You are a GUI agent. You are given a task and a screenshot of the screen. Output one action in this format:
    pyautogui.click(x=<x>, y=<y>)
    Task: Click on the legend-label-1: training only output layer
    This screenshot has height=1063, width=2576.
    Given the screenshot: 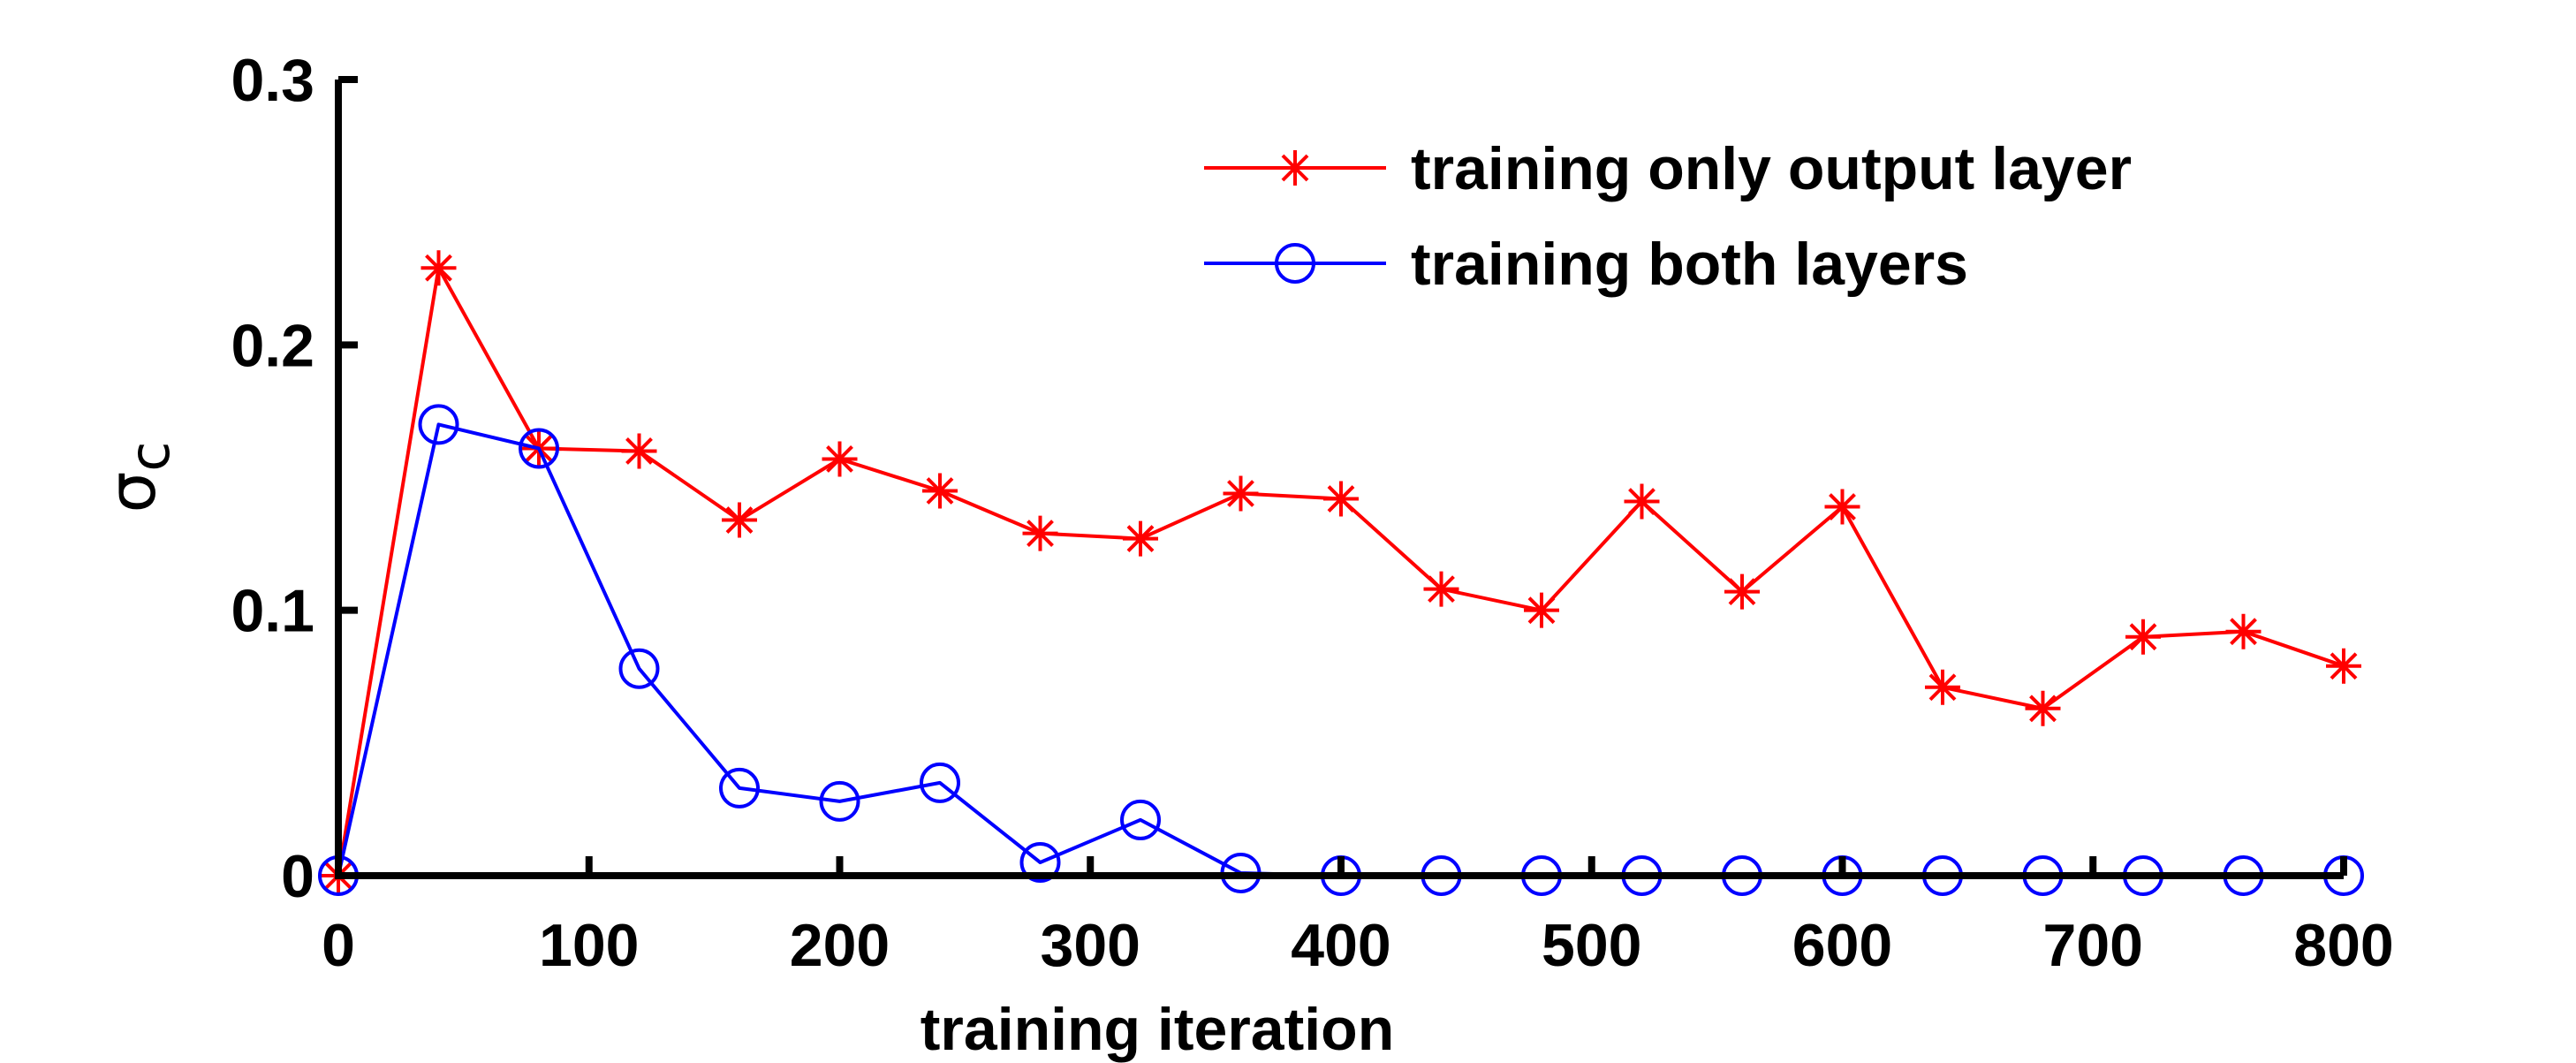 What is the action you would take?
    pyautogui.click(x=1772, y=168)
    